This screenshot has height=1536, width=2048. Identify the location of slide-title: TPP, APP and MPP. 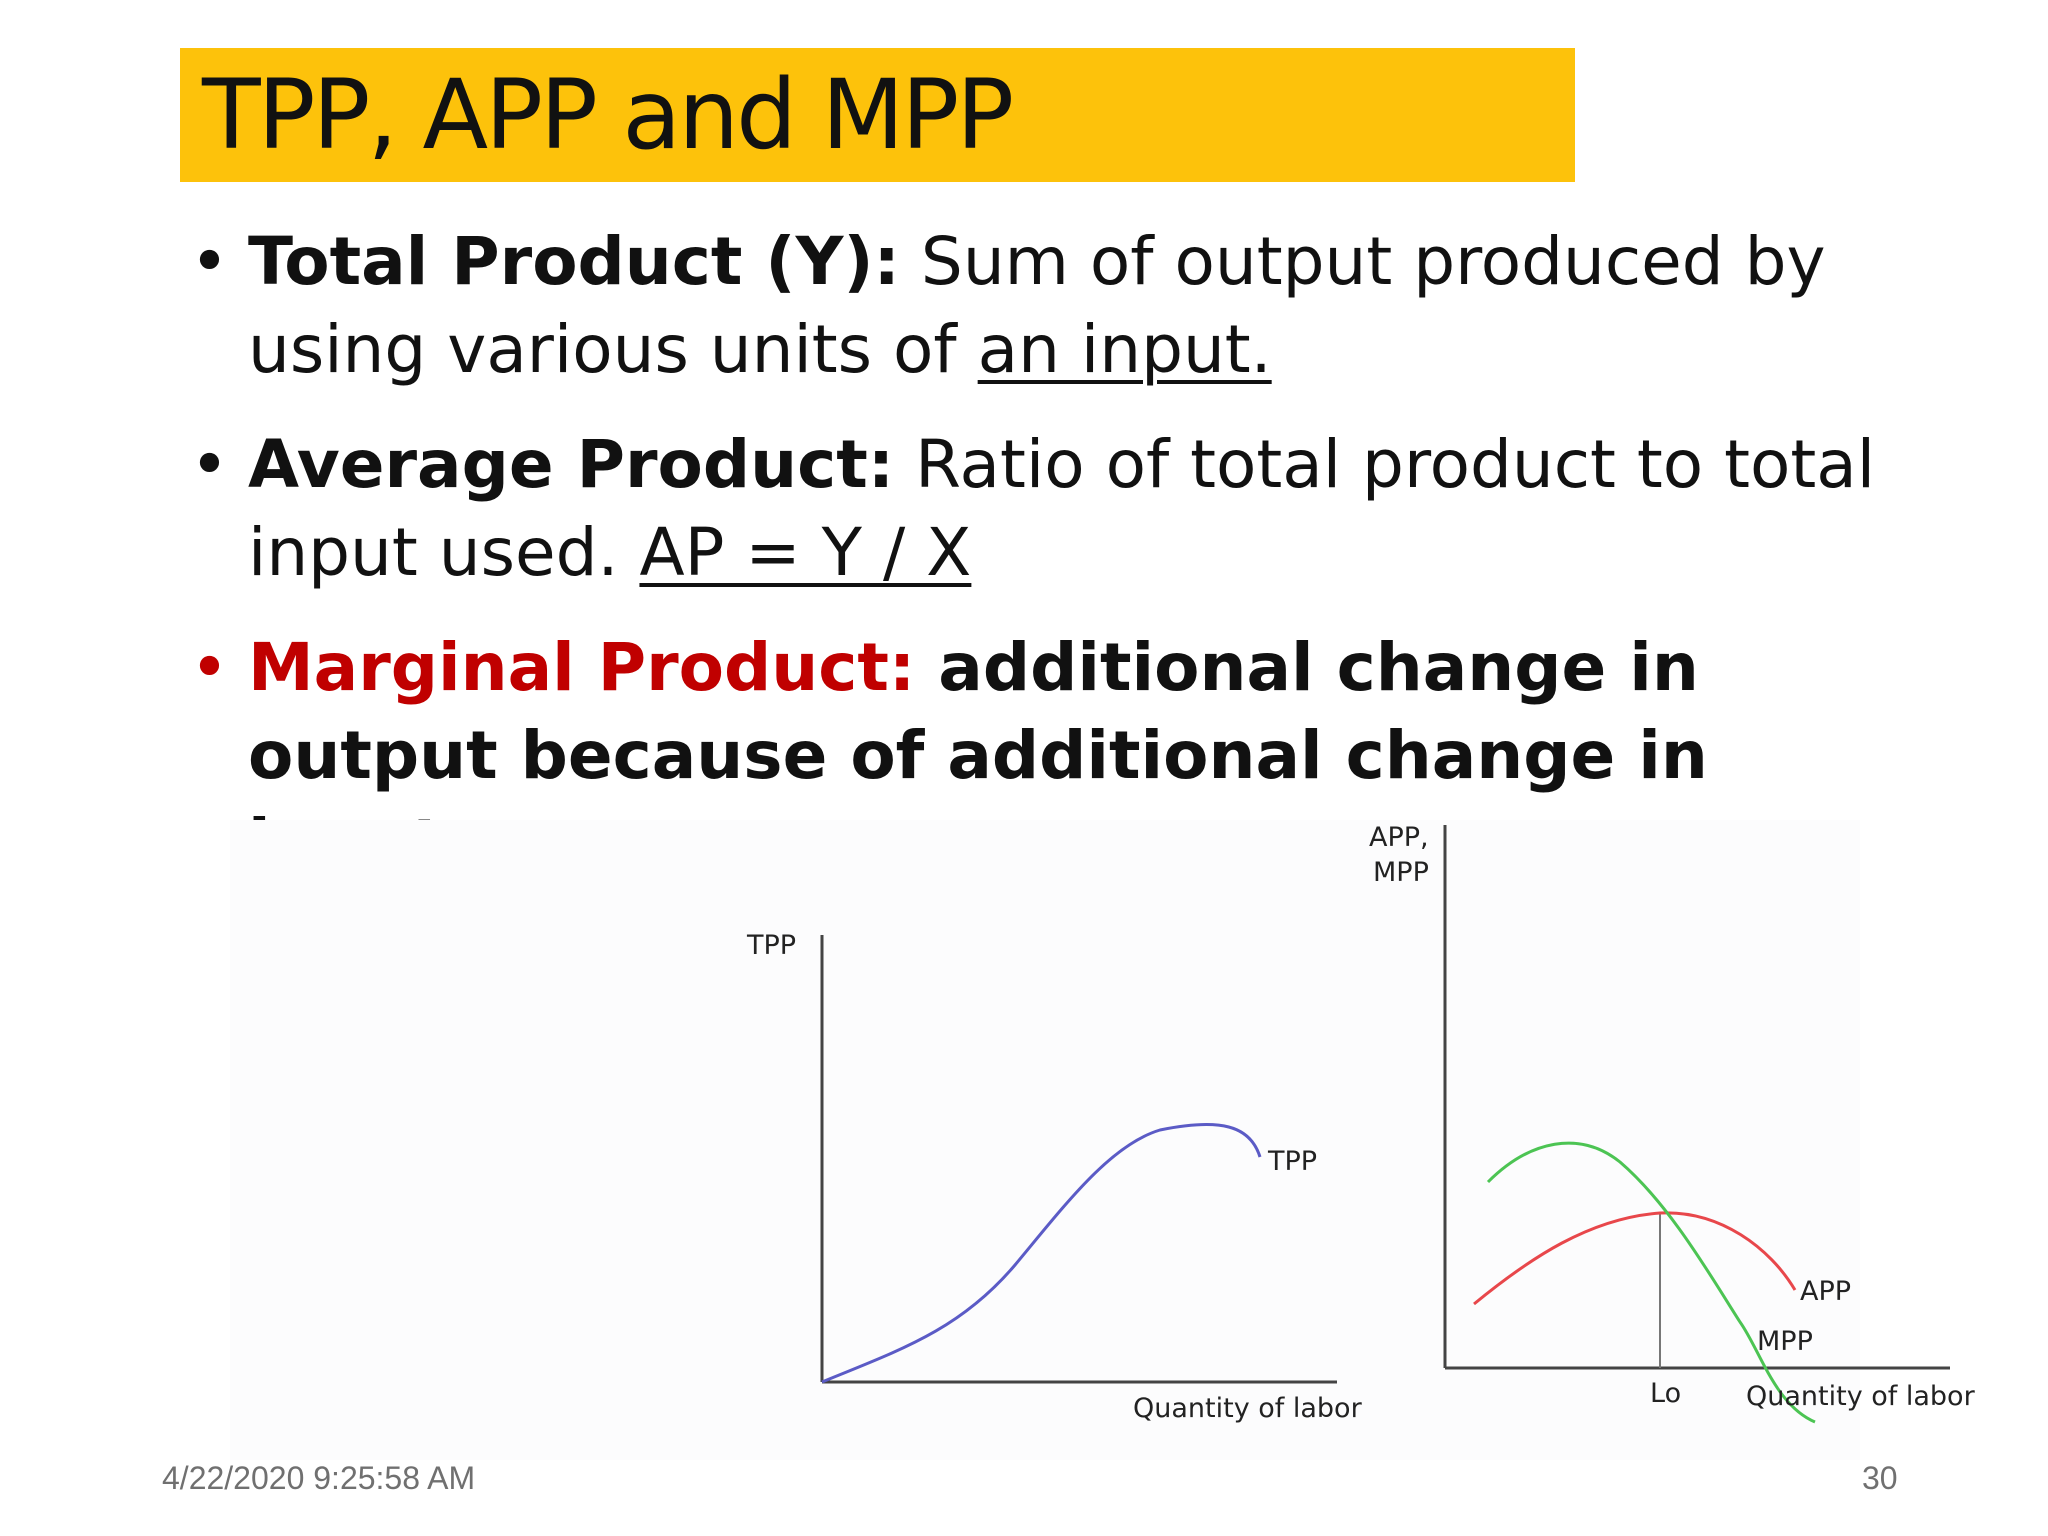
(608, 115).